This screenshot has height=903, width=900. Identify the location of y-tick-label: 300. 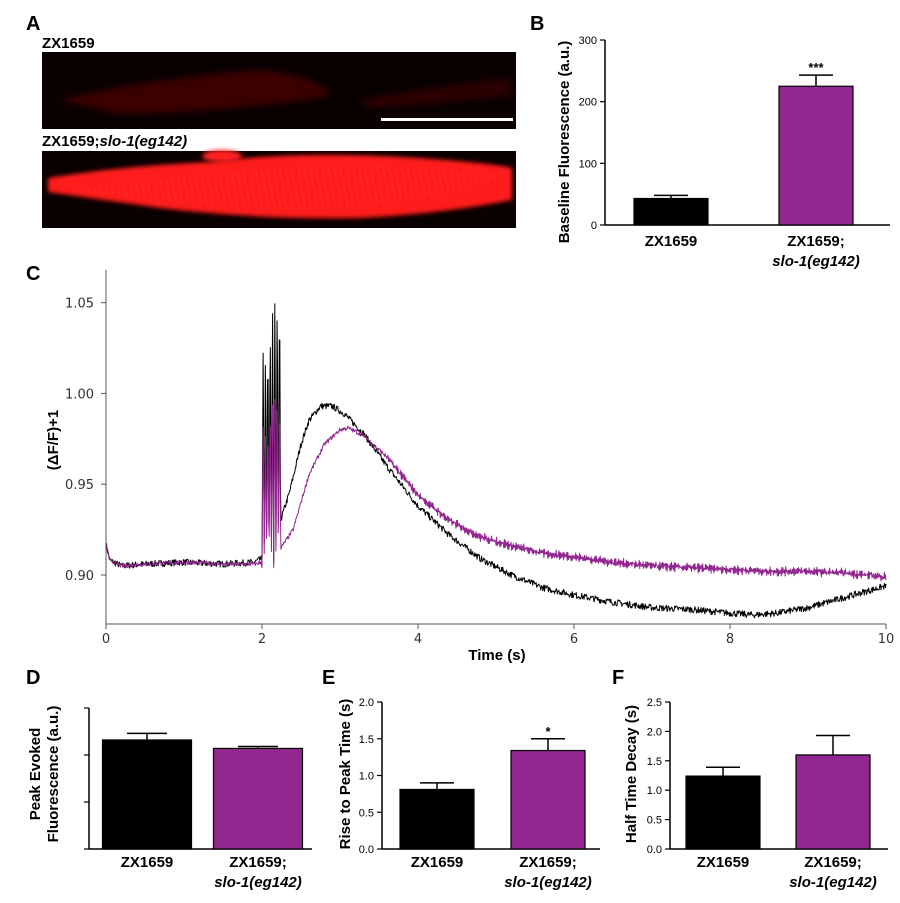
(588, 41).